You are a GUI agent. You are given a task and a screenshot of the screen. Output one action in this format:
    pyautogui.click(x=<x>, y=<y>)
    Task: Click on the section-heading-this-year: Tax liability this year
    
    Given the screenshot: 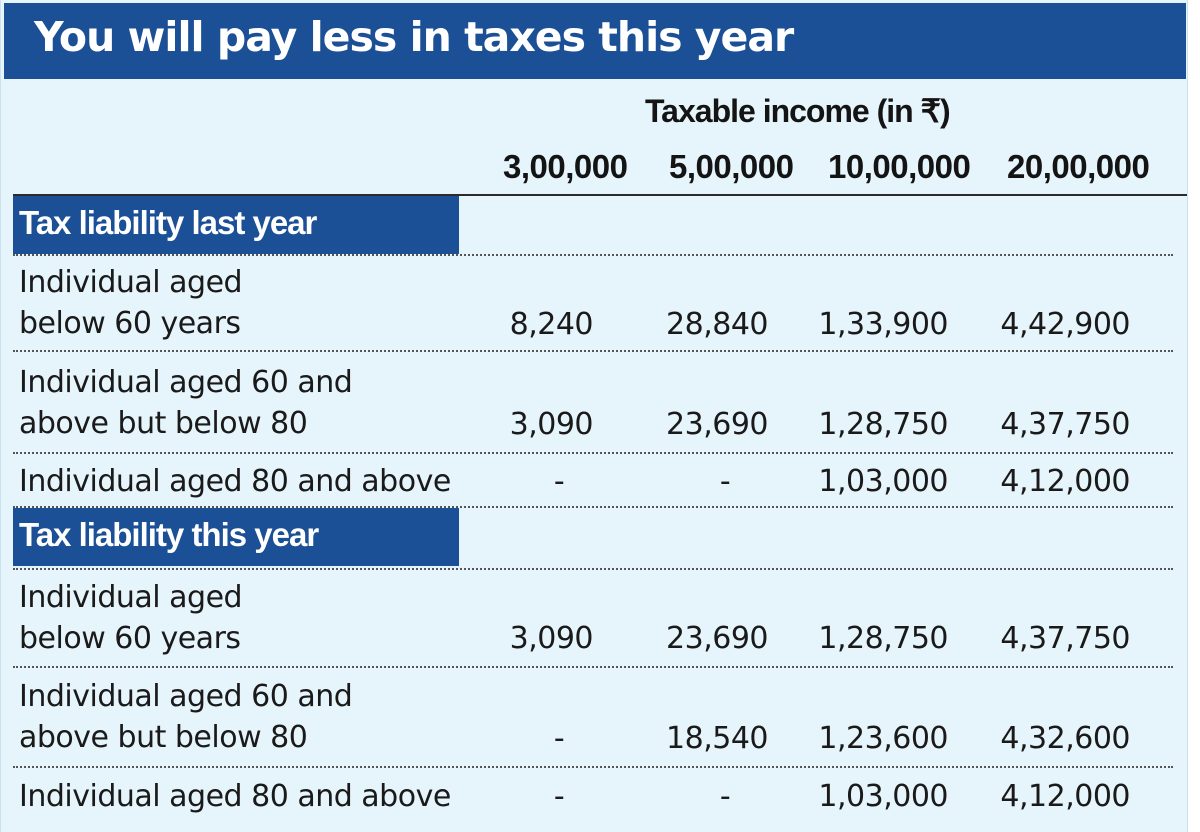 What is the action you would take?
    pyautogui.click(x=236, y=537)
    